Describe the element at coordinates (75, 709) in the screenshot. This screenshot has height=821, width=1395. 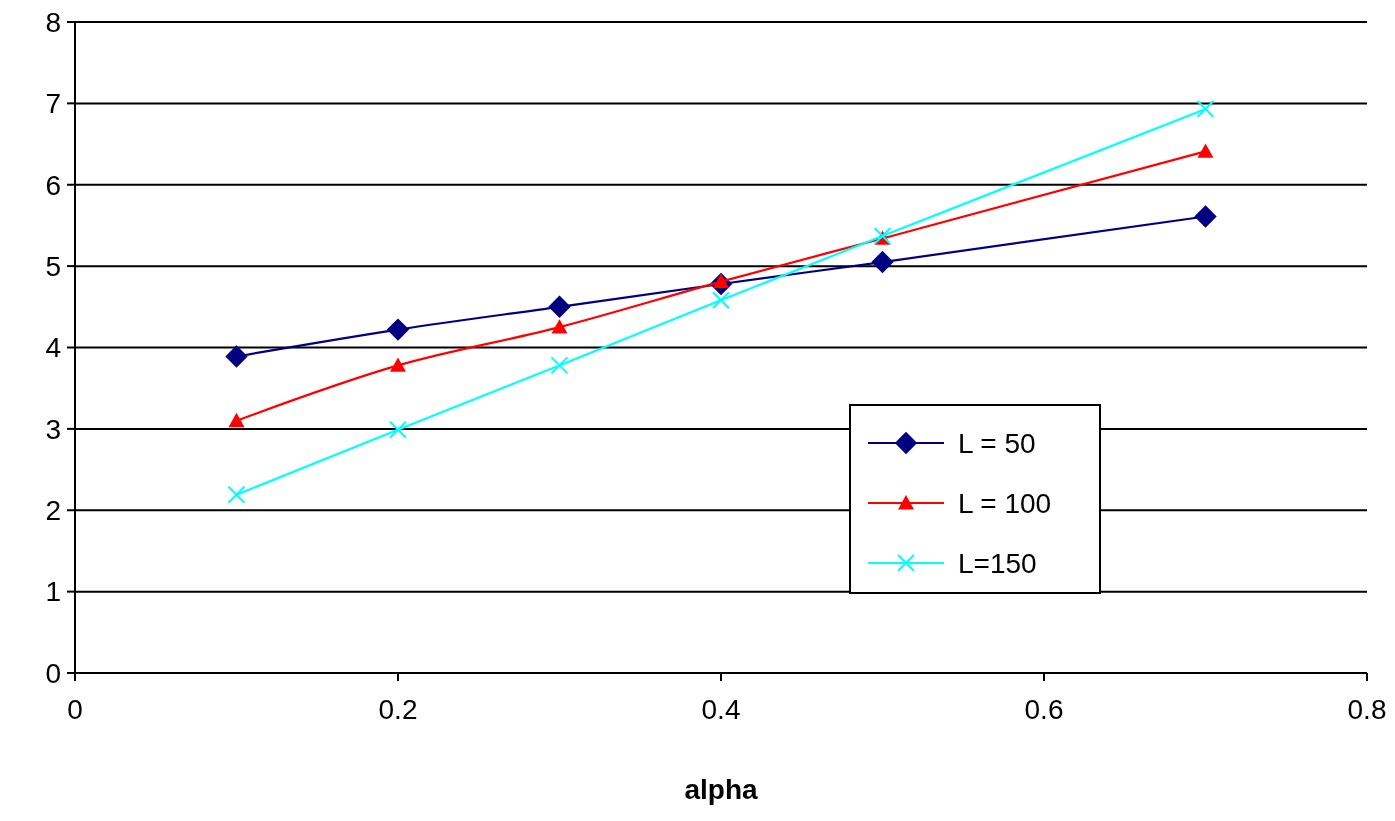
I see `x-tick-label: 0` at that location.